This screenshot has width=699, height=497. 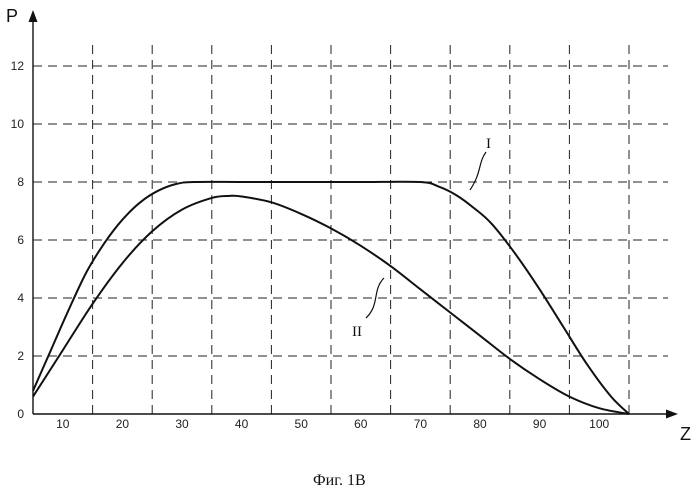 I want to click on x-tick-label: 70, so click(x=421, y=424).